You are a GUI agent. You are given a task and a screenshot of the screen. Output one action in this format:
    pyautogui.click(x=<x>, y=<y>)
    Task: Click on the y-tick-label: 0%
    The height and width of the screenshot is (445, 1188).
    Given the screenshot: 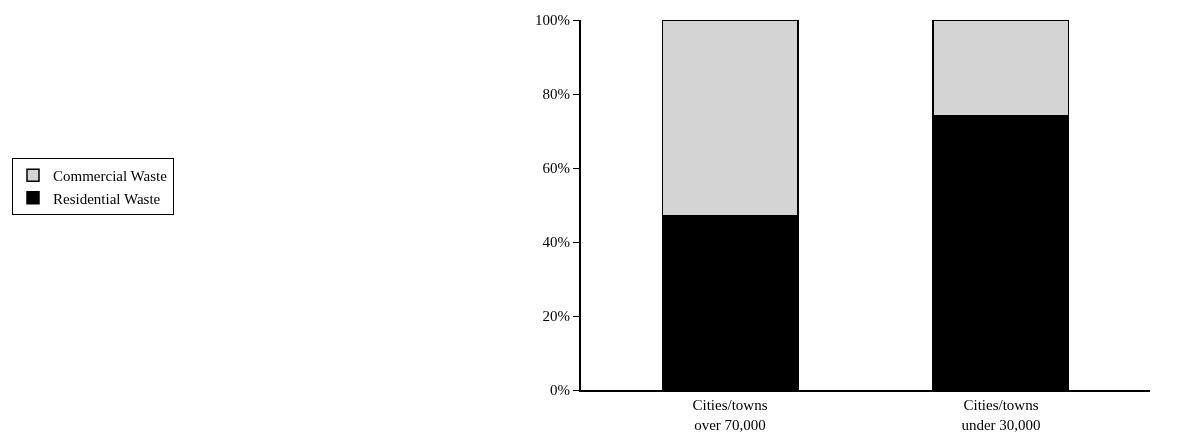 What is the action you would take?
    pyautogui.click(x=560, y=390)
    